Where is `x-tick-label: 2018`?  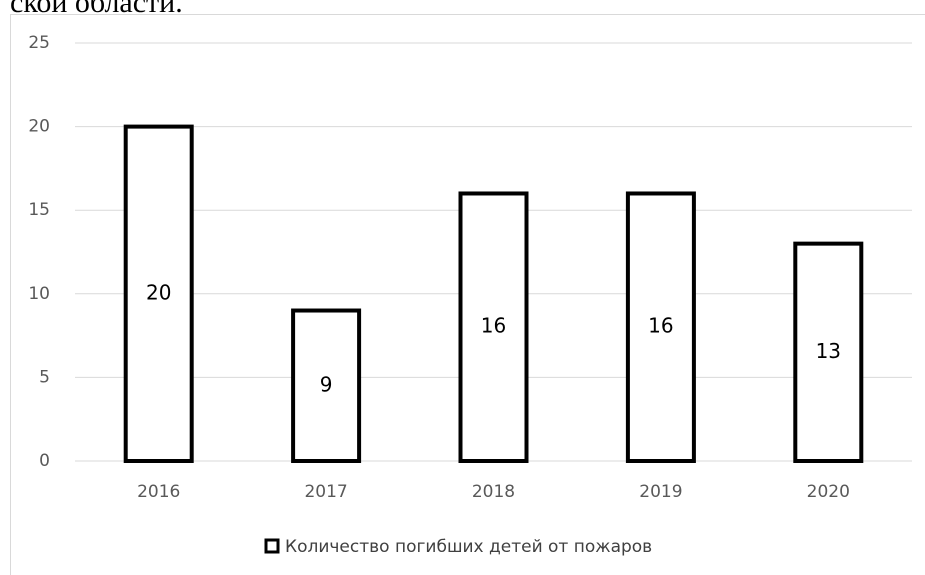
x-tick-label: 2018 is located at coordinates (493, 492).